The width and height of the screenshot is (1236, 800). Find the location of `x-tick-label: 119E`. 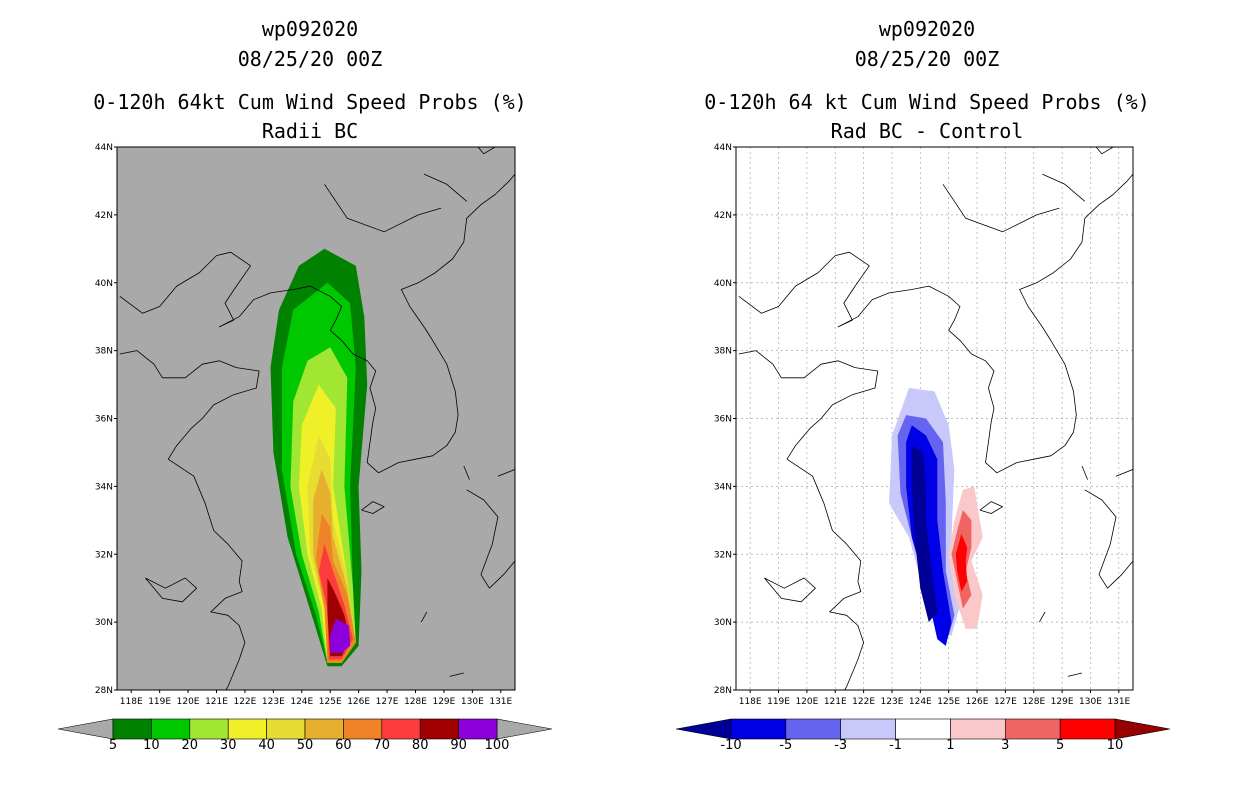

x-tick-label: 119E is located at coordinates (159, 702).